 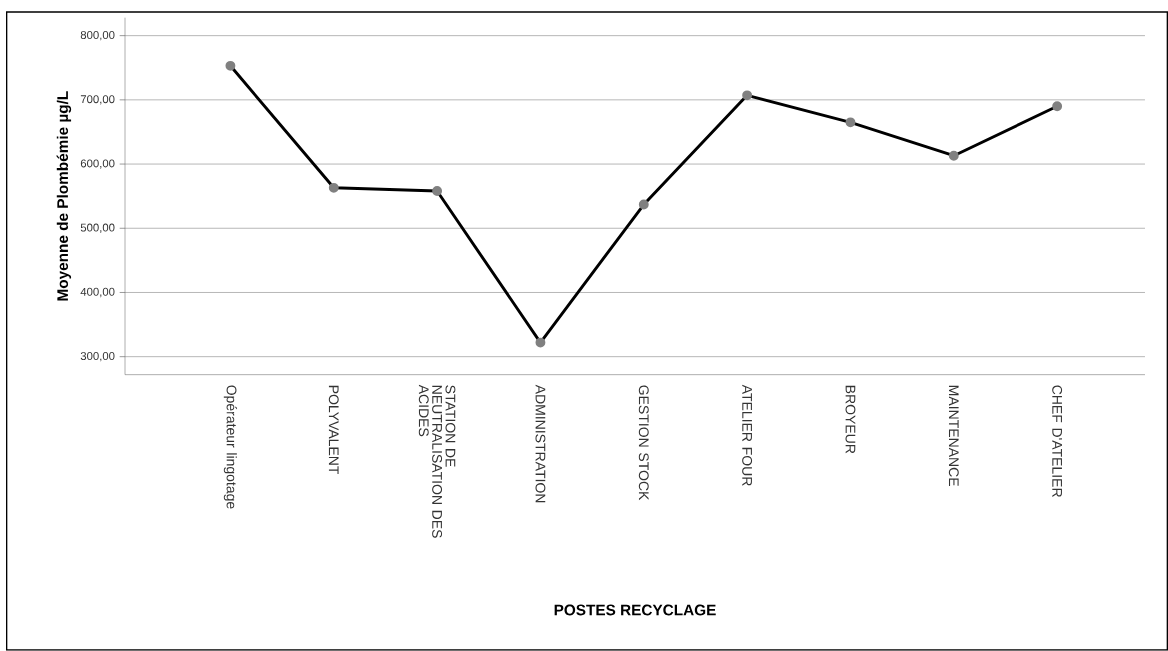 What do you see at coordinates (97, 357) in the screenshot?
I see `y-tick-label: 300,00` at bounding box center [97, 357].